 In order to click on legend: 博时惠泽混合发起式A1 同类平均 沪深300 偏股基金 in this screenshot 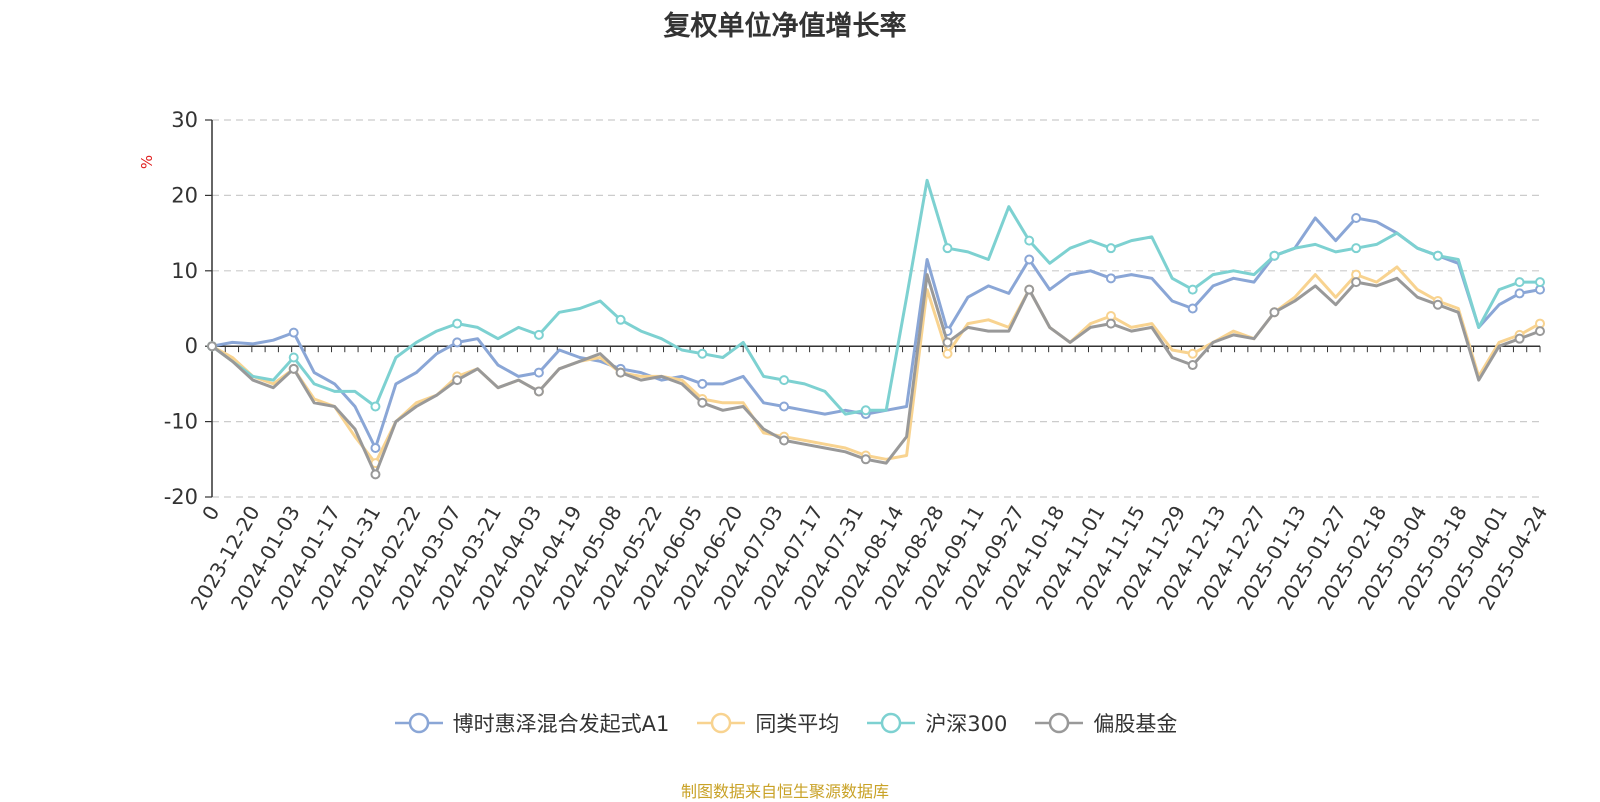, I will do `click(785, 723)`.